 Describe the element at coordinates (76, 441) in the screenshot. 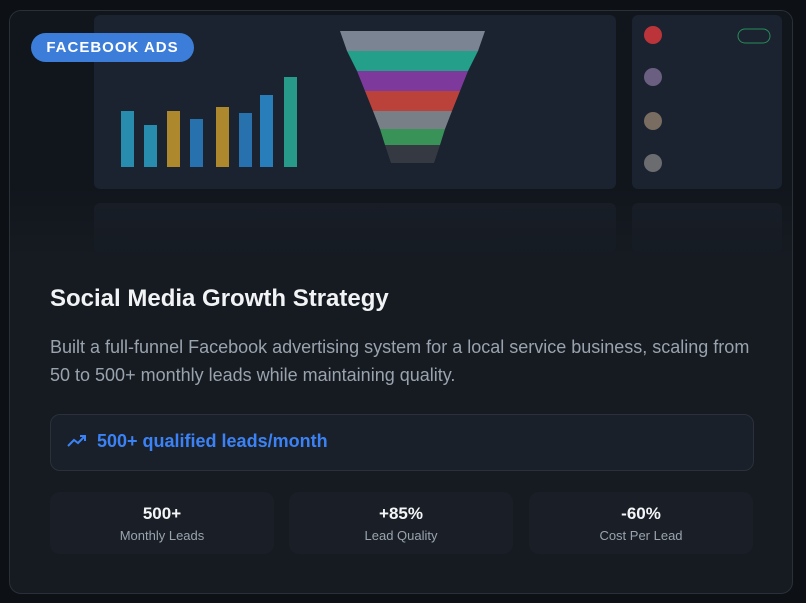

I see `trend-icon` at that location.